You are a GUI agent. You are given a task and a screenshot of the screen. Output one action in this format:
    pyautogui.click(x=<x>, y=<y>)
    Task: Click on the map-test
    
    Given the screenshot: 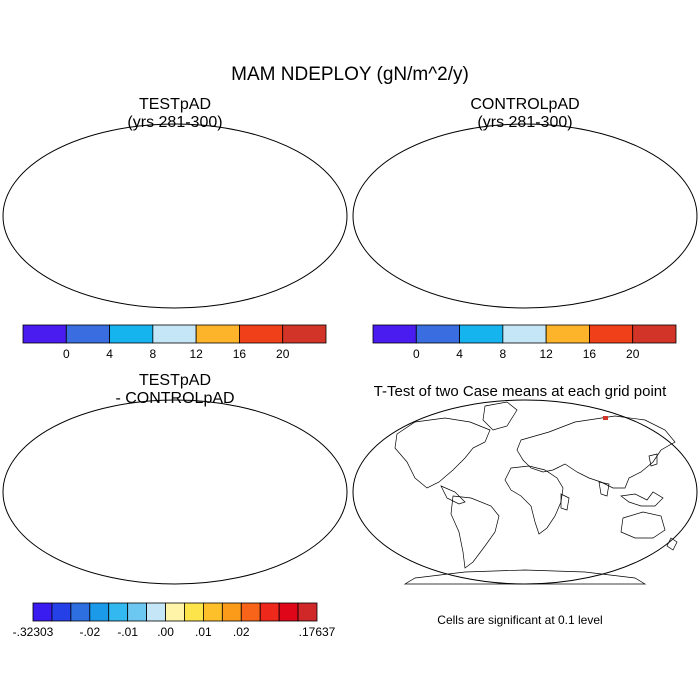 What is the action you would take?
    pyautogui.click(x=175, y=216)
    